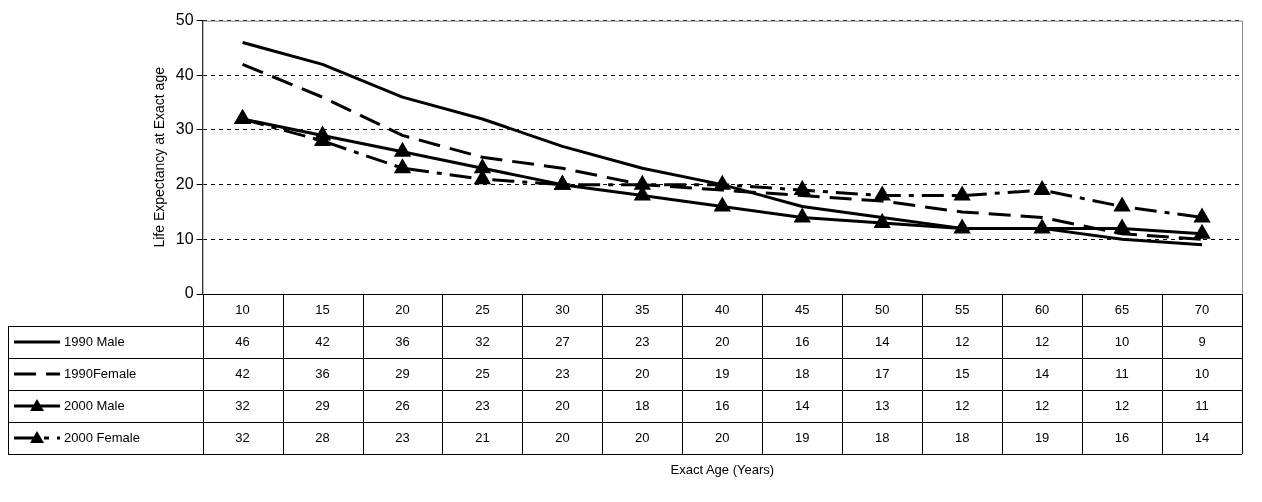  Describe the element at coordinates (802, 309) in the screenshot. I see `x-tick-label: 45` at that location.